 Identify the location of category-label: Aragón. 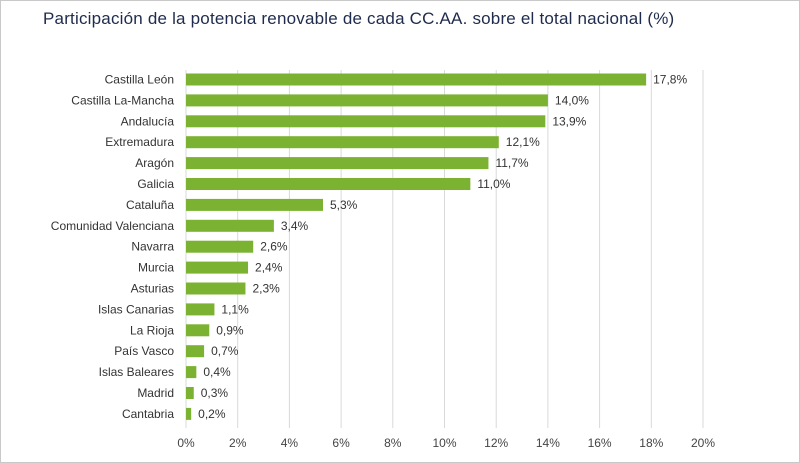
(154, 163).